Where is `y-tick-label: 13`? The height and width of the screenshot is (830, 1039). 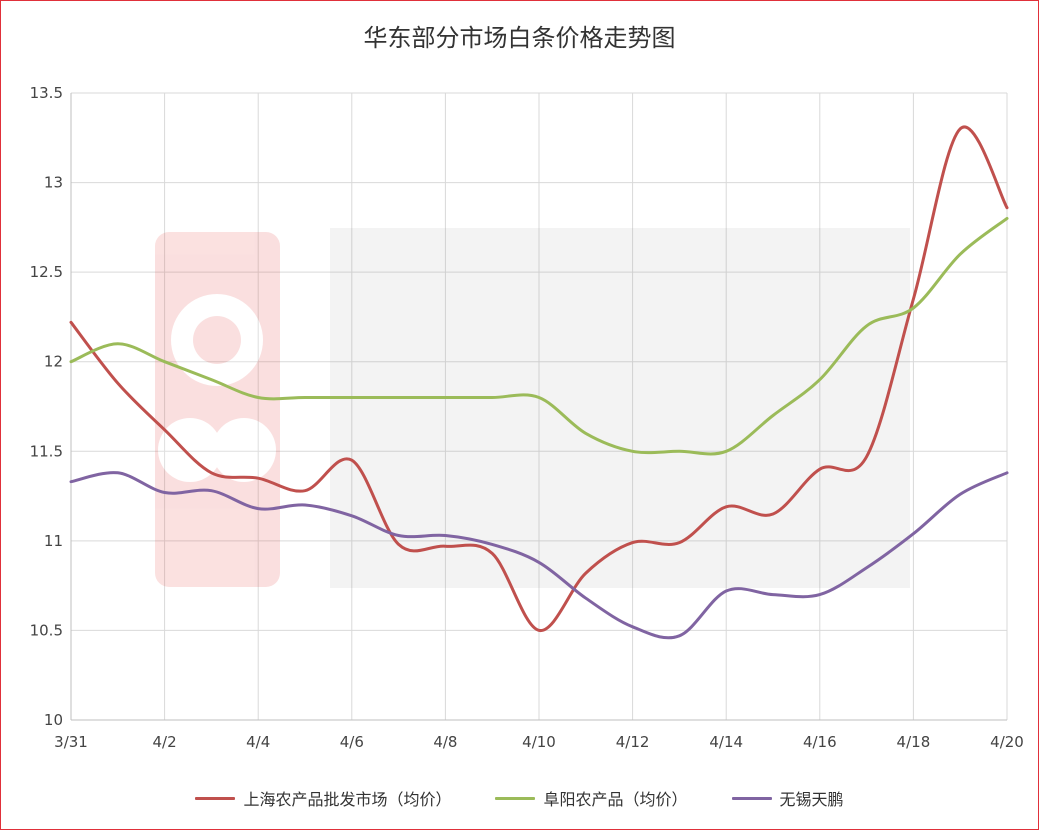
y-tick-label: 13 is located at coordinates (53, 183).